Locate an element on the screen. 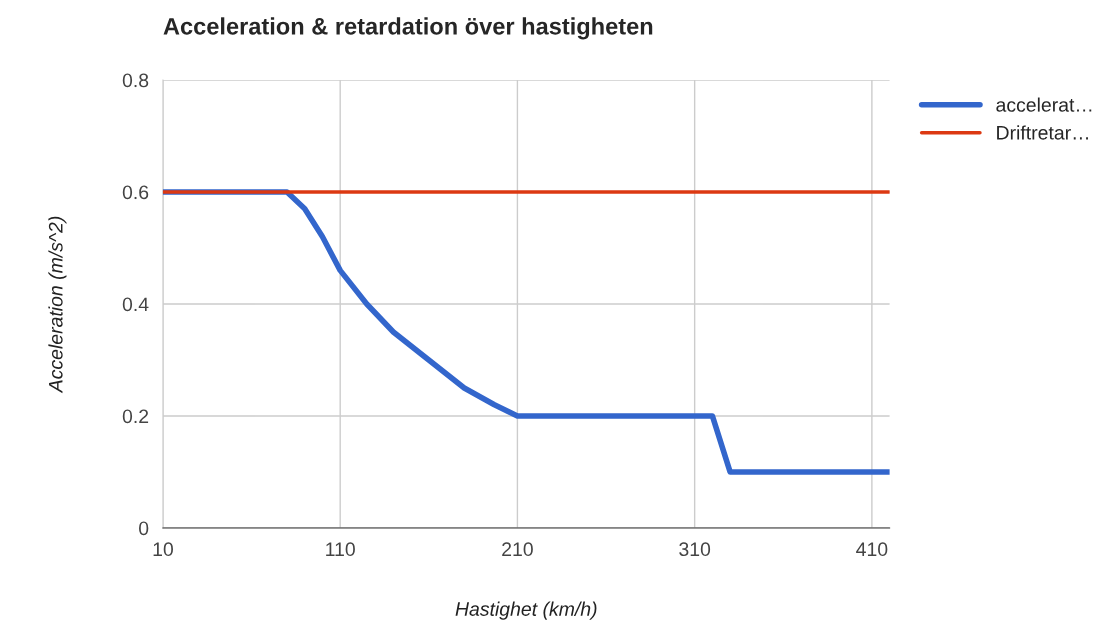 The image size is (1101, 630). y-tick-label: 0.6 is located at coordinates (135, 192).